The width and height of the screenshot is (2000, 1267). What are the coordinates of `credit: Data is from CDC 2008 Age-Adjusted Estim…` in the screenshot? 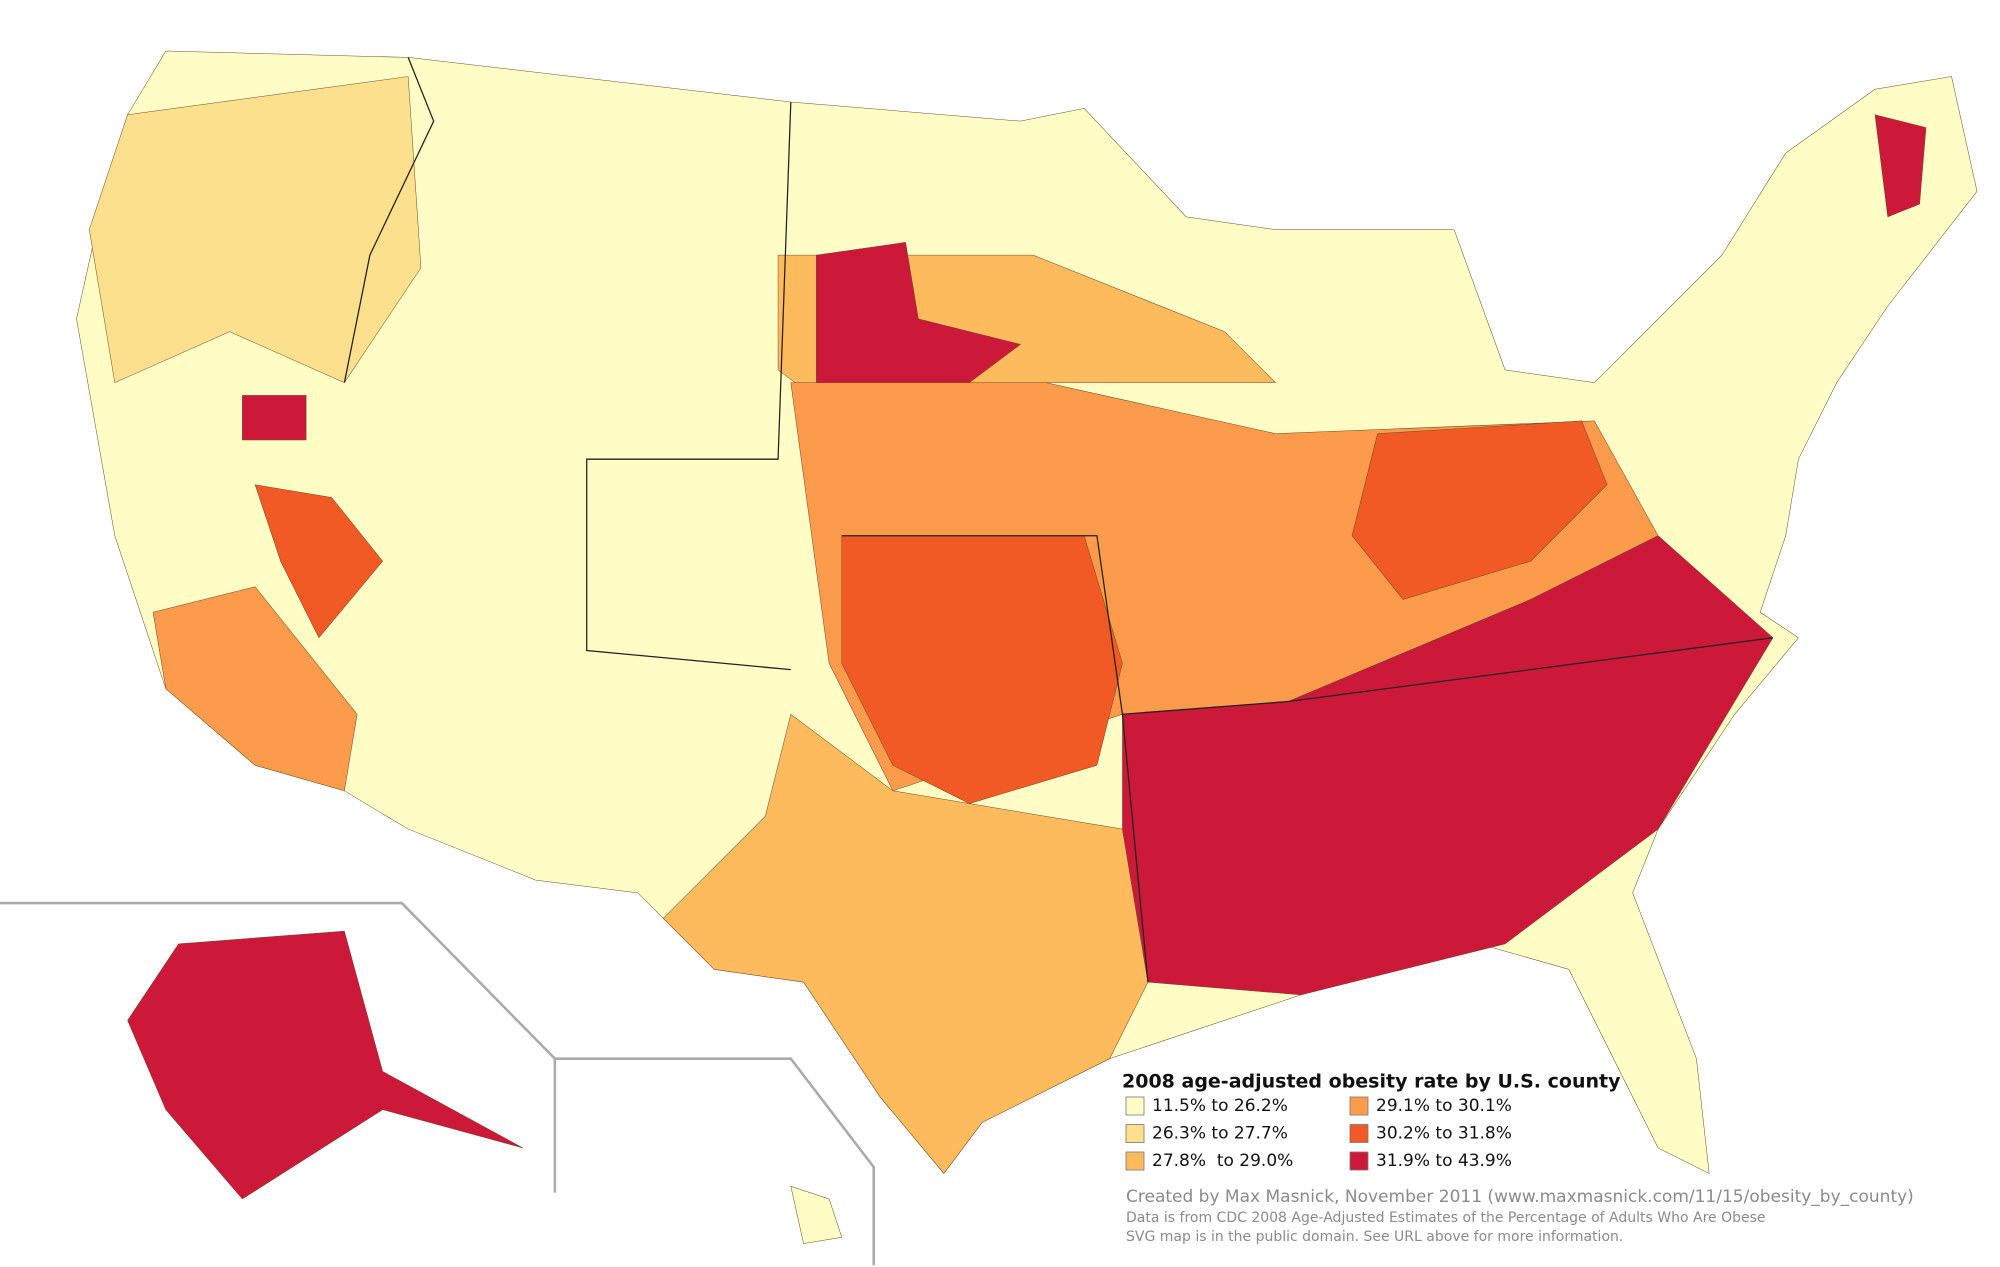 It's located at (1446, 1218).